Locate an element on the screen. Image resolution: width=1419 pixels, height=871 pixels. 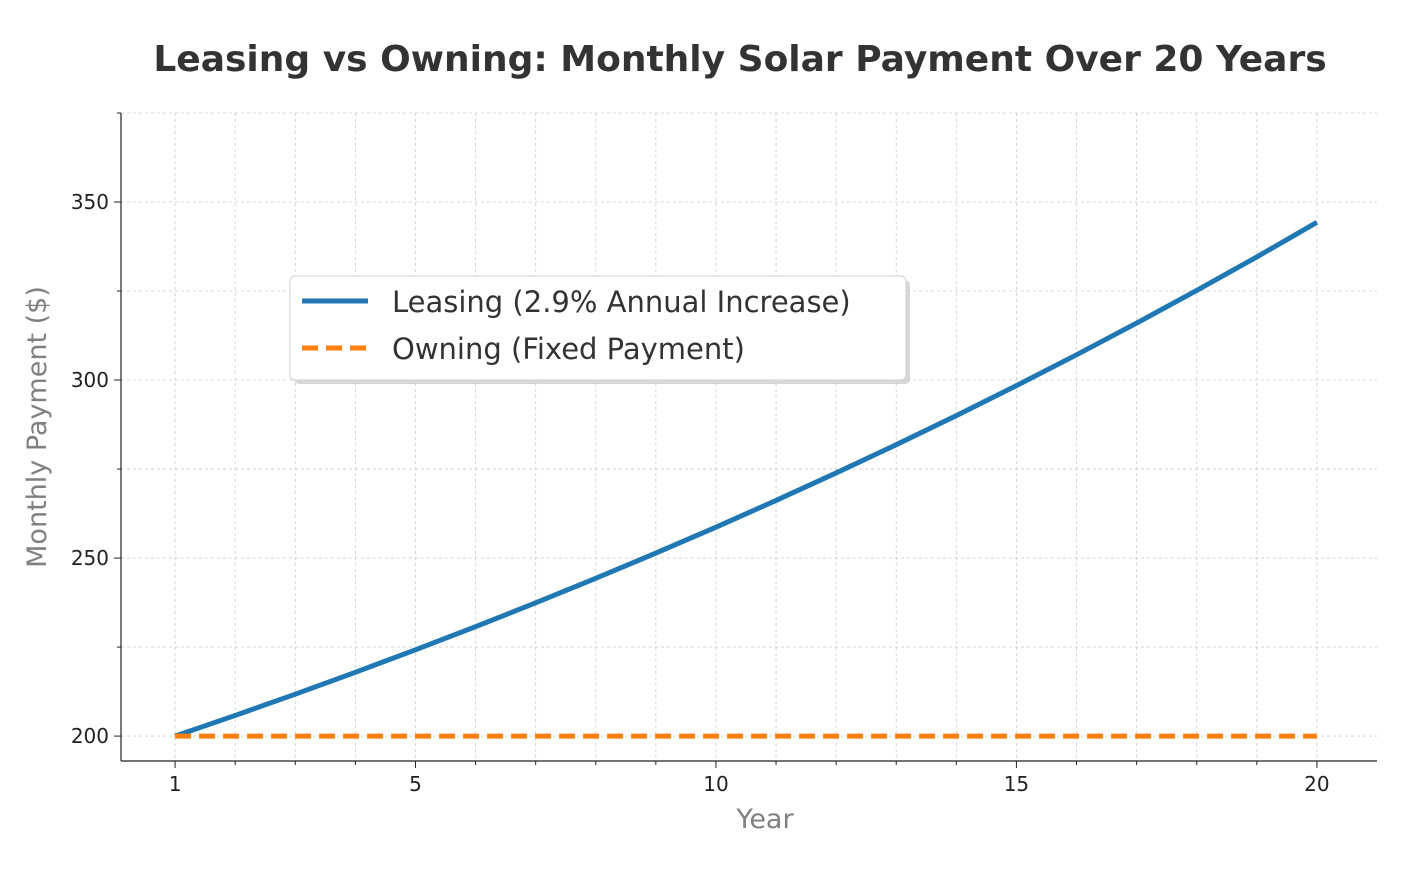
x-axis-label: Year is located at coordinates (764, 819).